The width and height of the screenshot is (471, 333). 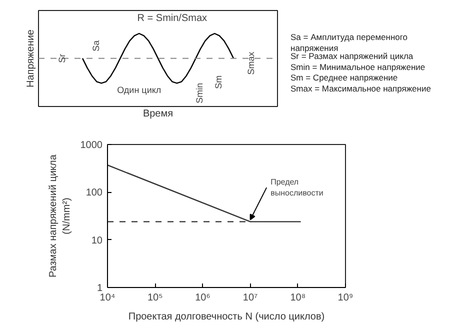 I want to click on annotation: Smin, so click(x=199, y=93).